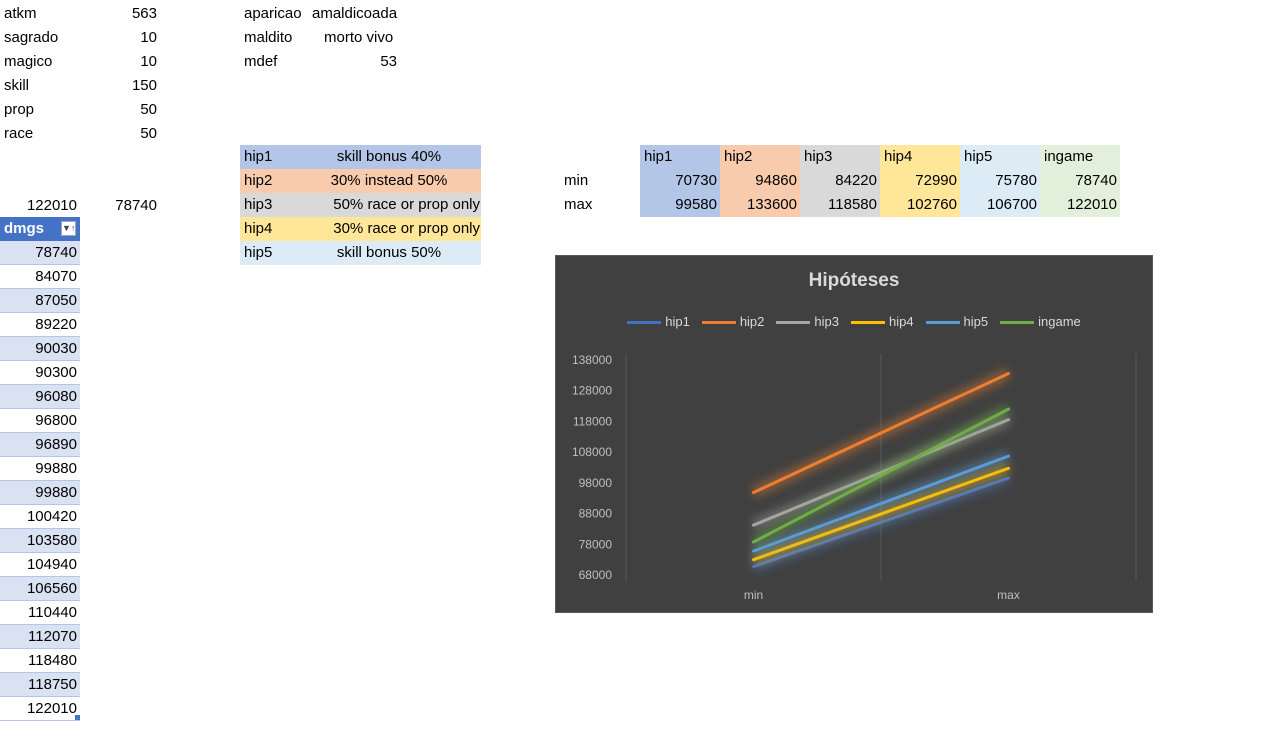 This screenshot has width=1281, height=756. What do you see at coordinates (1080, 181) in the screenshot?
I see `results-cell: 78740` at bounding box center [1080, 181].